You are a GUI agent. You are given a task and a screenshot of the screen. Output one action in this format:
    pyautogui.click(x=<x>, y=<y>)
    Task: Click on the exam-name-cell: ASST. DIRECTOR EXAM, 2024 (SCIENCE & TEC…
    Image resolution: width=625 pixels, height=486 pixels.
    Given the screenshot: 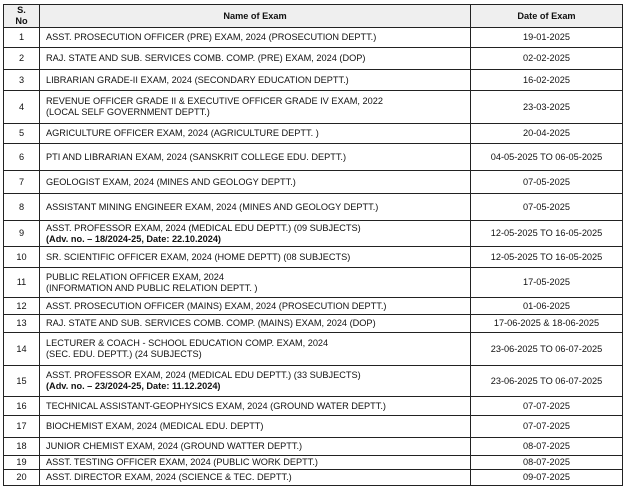 What is the action you would take?
    pyautogui.click(x=255, y=477)
    